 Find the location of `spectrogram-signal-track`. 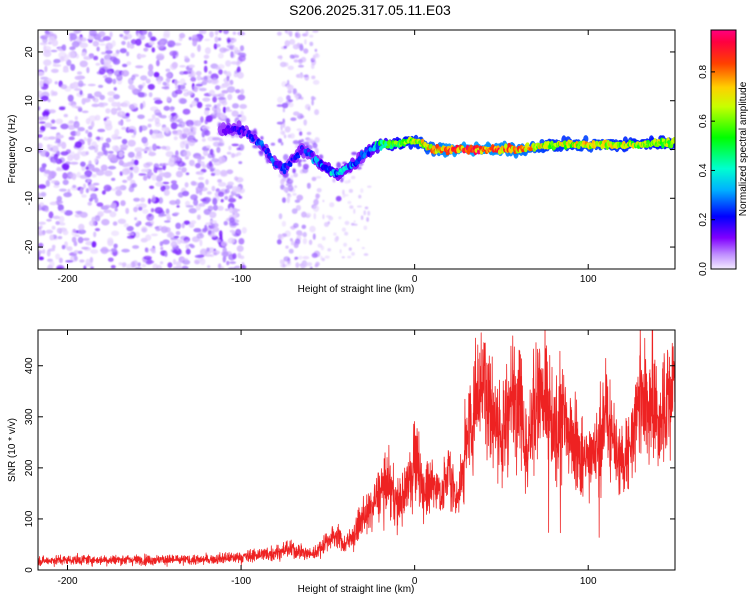

spectrogram-signal-track is located at coordinates (446, 150).